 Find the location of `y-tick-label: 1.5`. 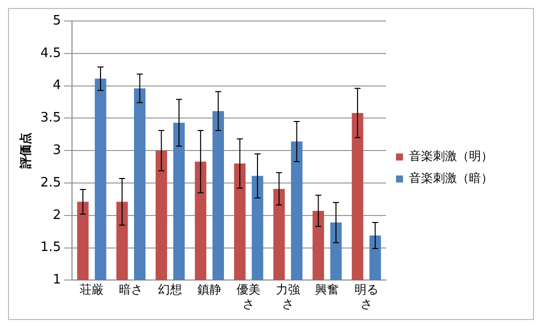

y-tick-label: 1.5 is located at coordinates (51, 248).